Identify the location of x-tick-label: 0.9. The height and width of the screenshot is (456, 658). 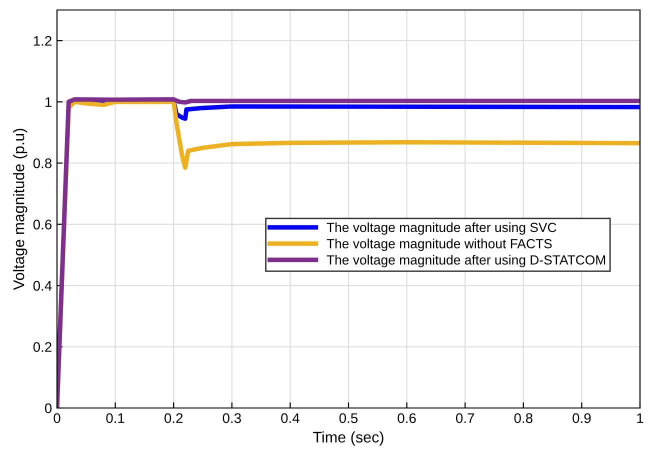
(581, 418).